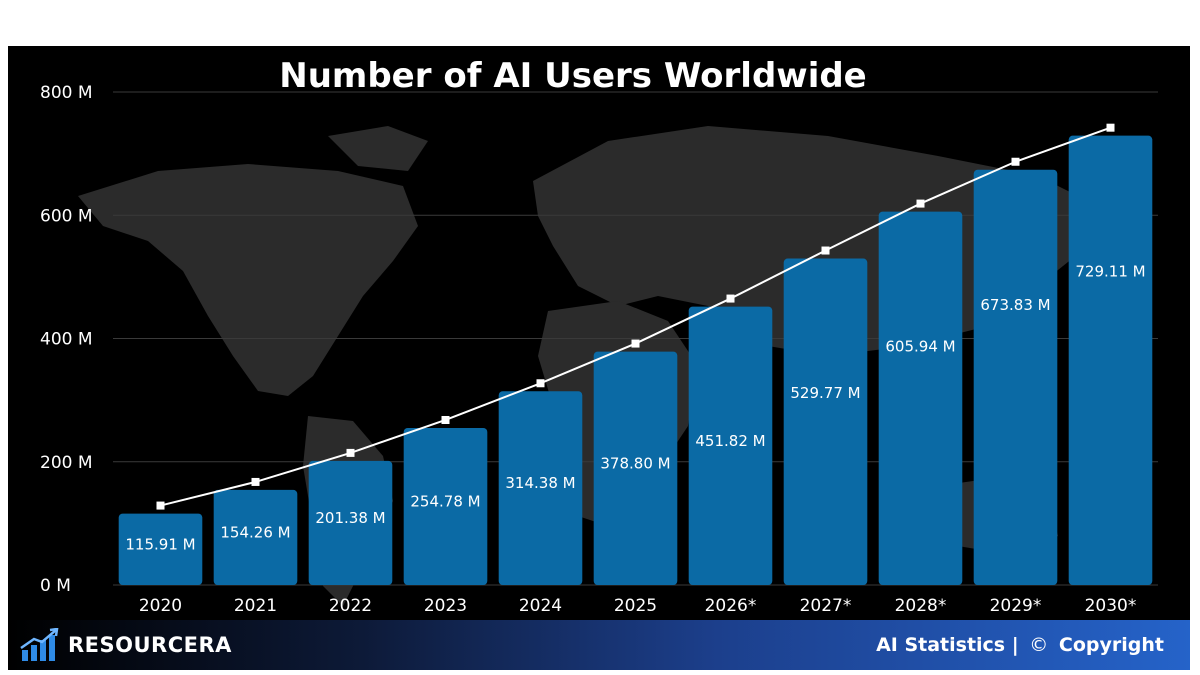  Describe the element at coordinates (39, 644) in the screenshot. I see `bar-chart-growth-icon` at that location.